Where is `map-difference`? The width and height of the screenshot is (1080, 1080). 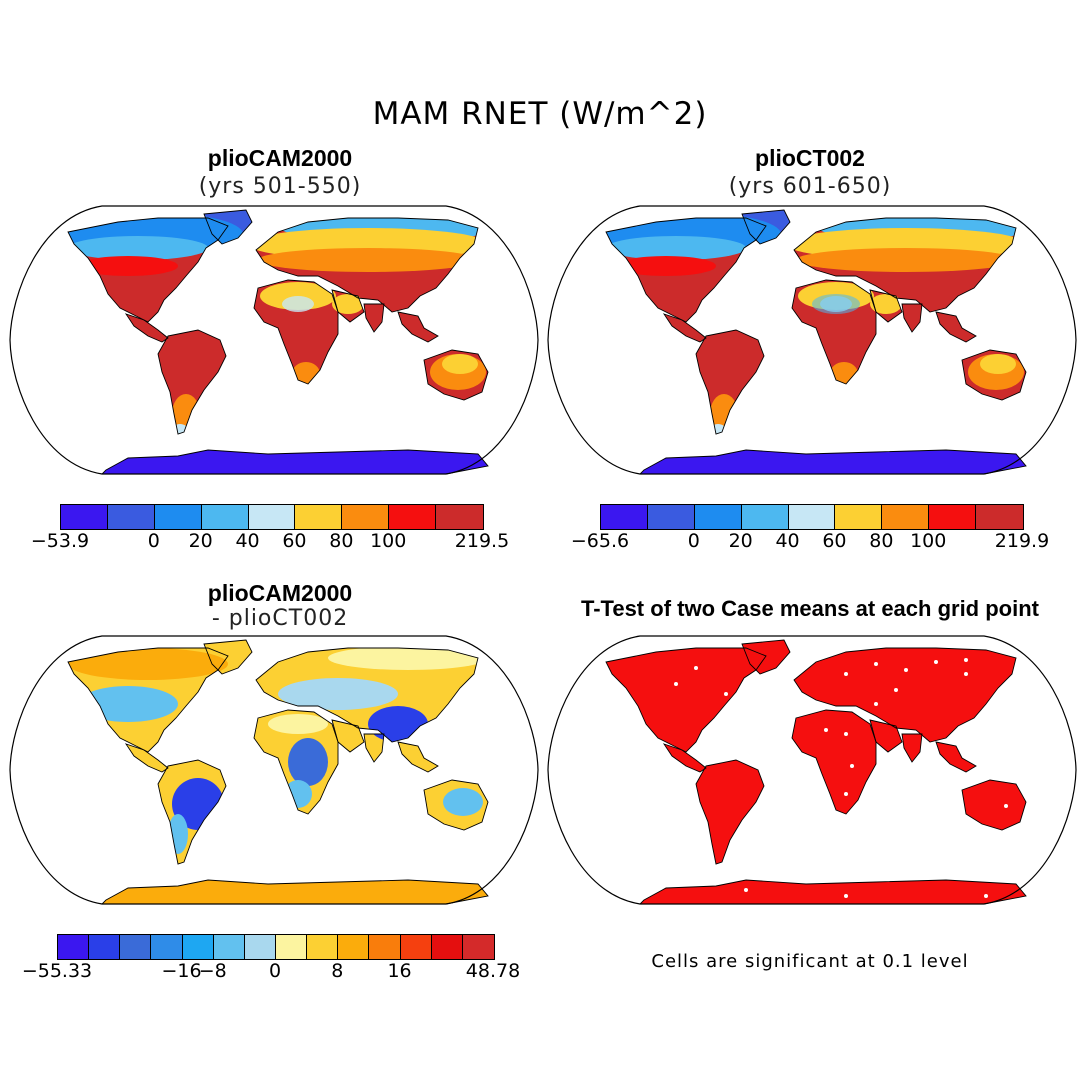
map-difference is located at coordinates (274, 770).